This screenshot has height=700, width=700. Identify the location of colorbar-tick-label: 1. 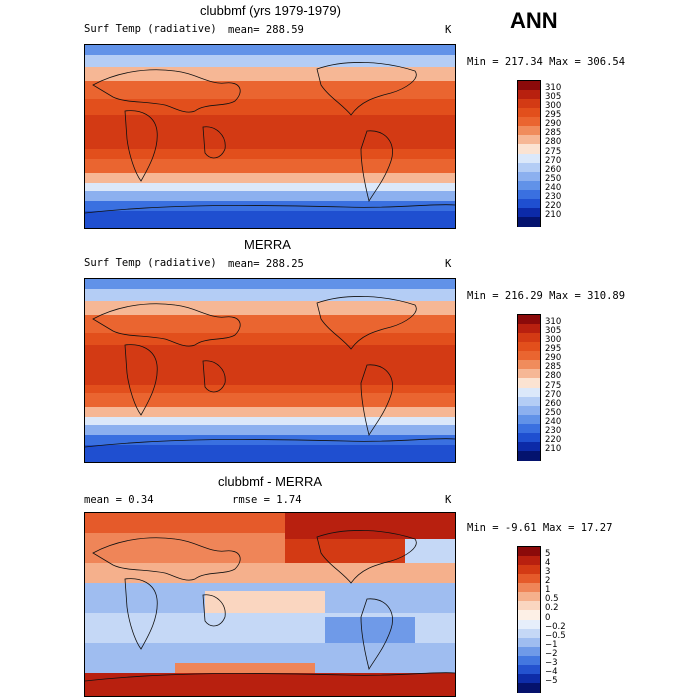
(548, 590).